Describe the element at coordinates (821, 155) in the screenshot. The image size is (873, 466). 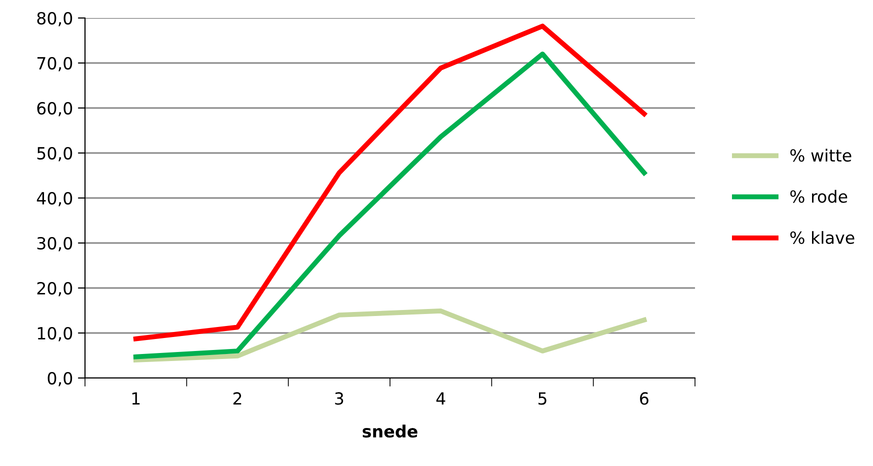
I see `legend-label: % witte` at that location.